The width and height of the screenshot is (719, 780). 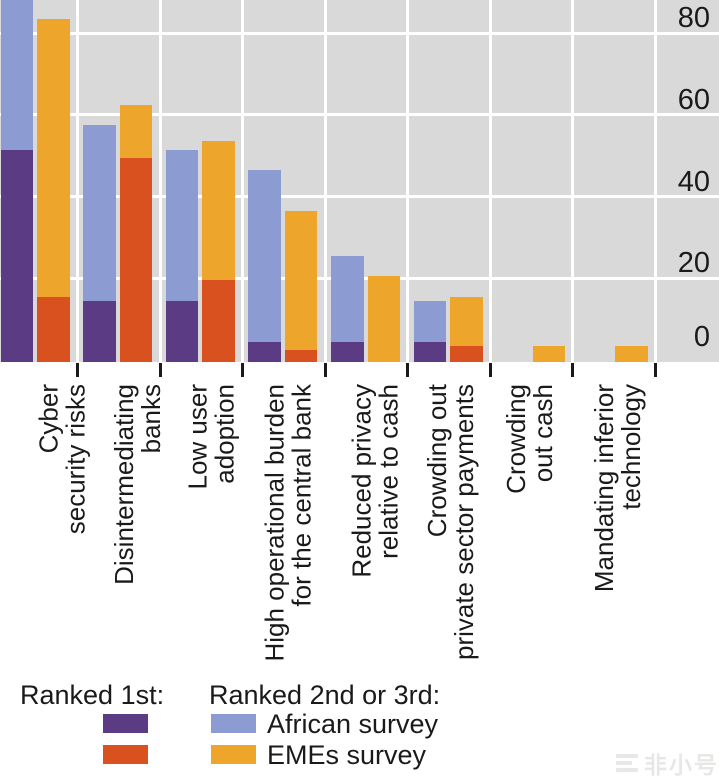 What do you see at coordinates (347, 755) in the screenshot?
I see `legend-label-emes-survey: EMEs survey` at bounding box center [347, 755].